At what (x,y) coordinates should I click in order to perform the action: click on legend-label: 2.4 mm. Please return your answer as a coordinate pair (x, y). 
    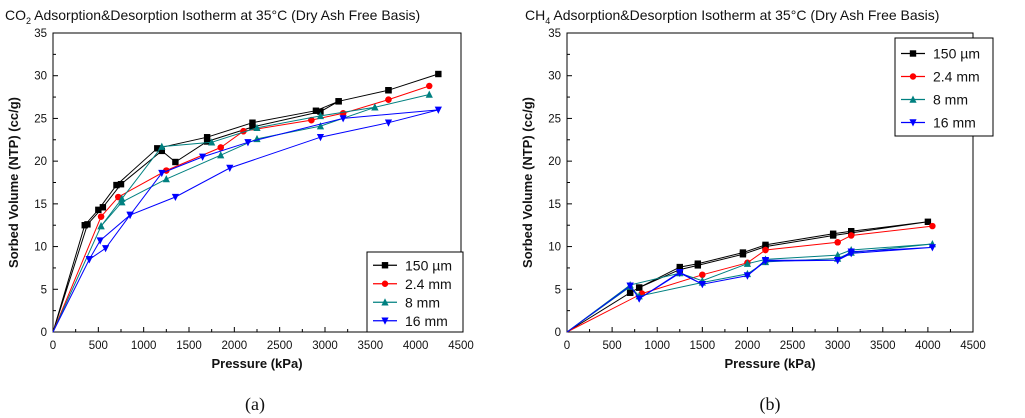
    Looking at the image, I should click on (428, 284).